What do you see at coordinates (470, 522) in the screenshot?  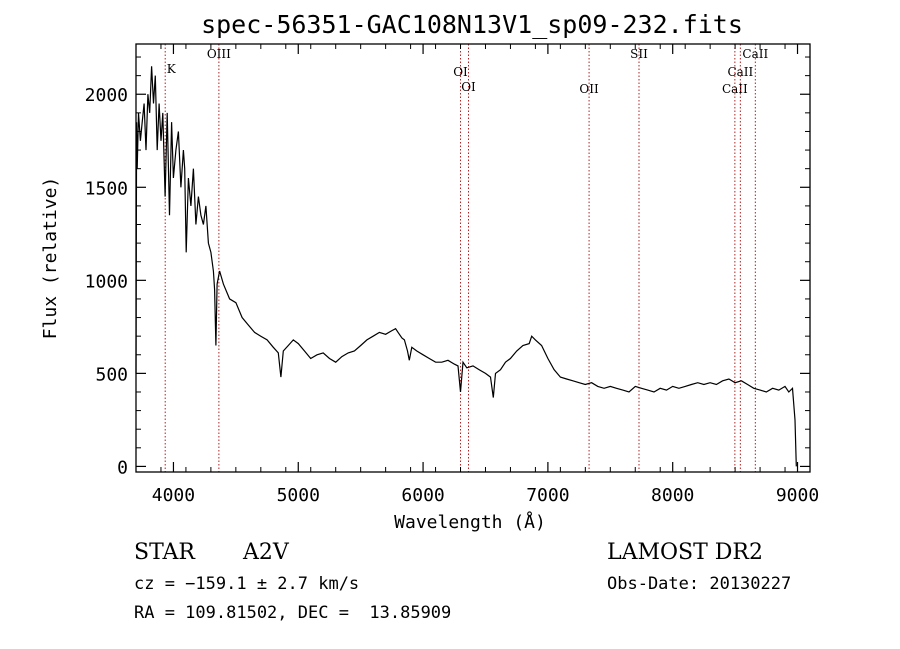 I see `x-axis-label: Wavelength (Å)` at bounding box center [470, 522].